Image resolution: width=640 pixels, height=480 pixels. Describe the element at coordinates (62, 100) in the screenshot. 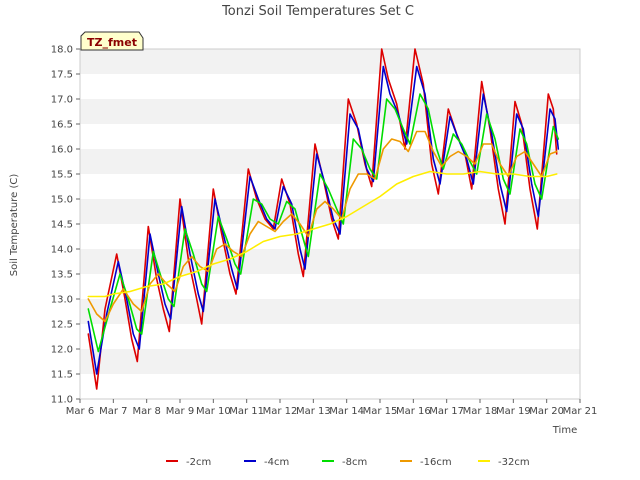

I see `y-tick-label: 17.0` at that location.